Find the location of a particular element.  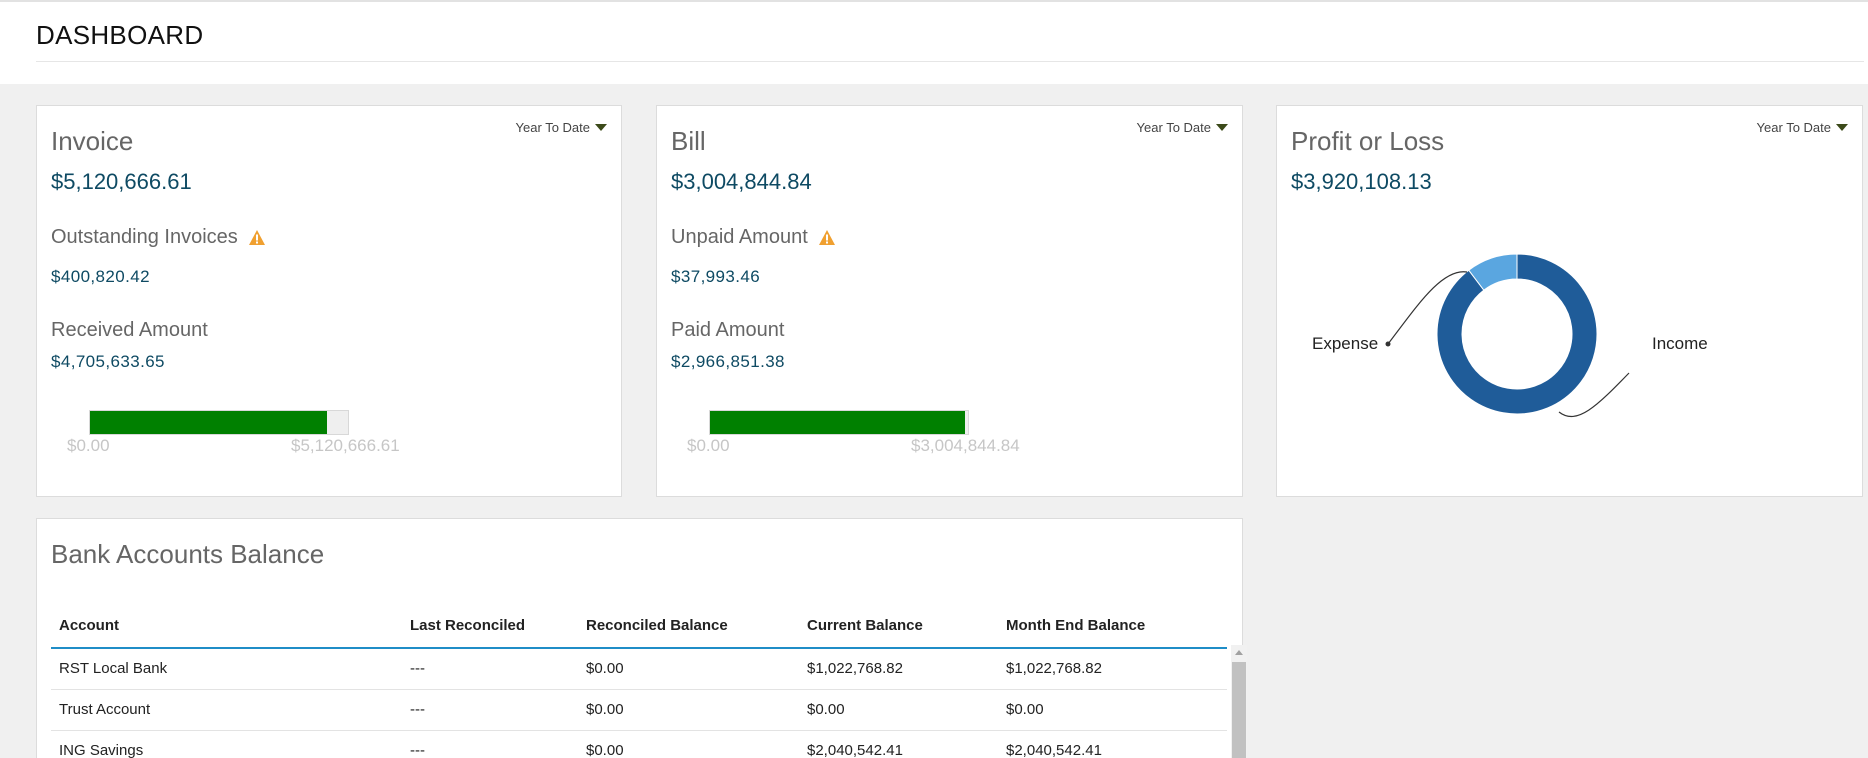

profit-loss-donut-chart is located at coordinates (1507, 335).